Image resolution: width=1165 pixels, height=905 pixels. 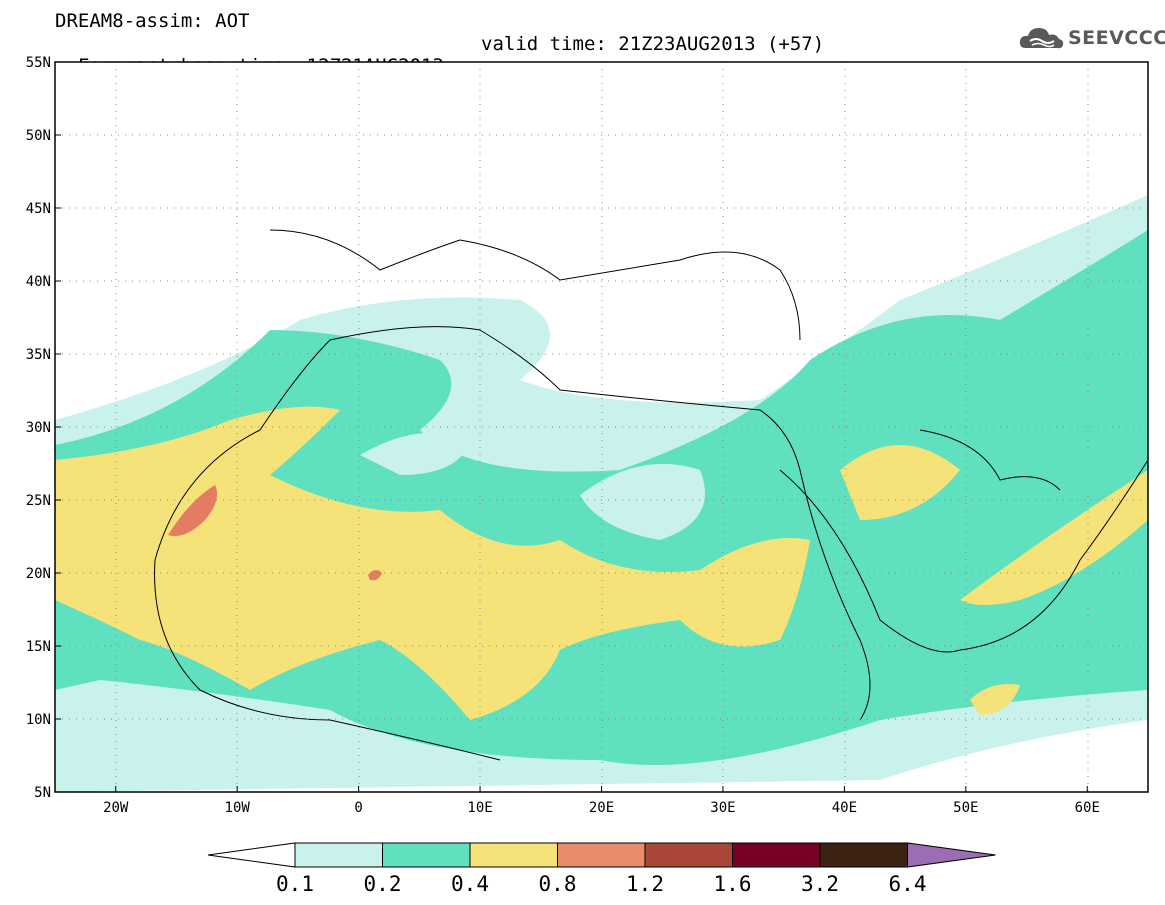 What do you see at coordinates (38, 720) in the screenshot?
I see `lat-label: 10N` at bounding box center [38, 720].